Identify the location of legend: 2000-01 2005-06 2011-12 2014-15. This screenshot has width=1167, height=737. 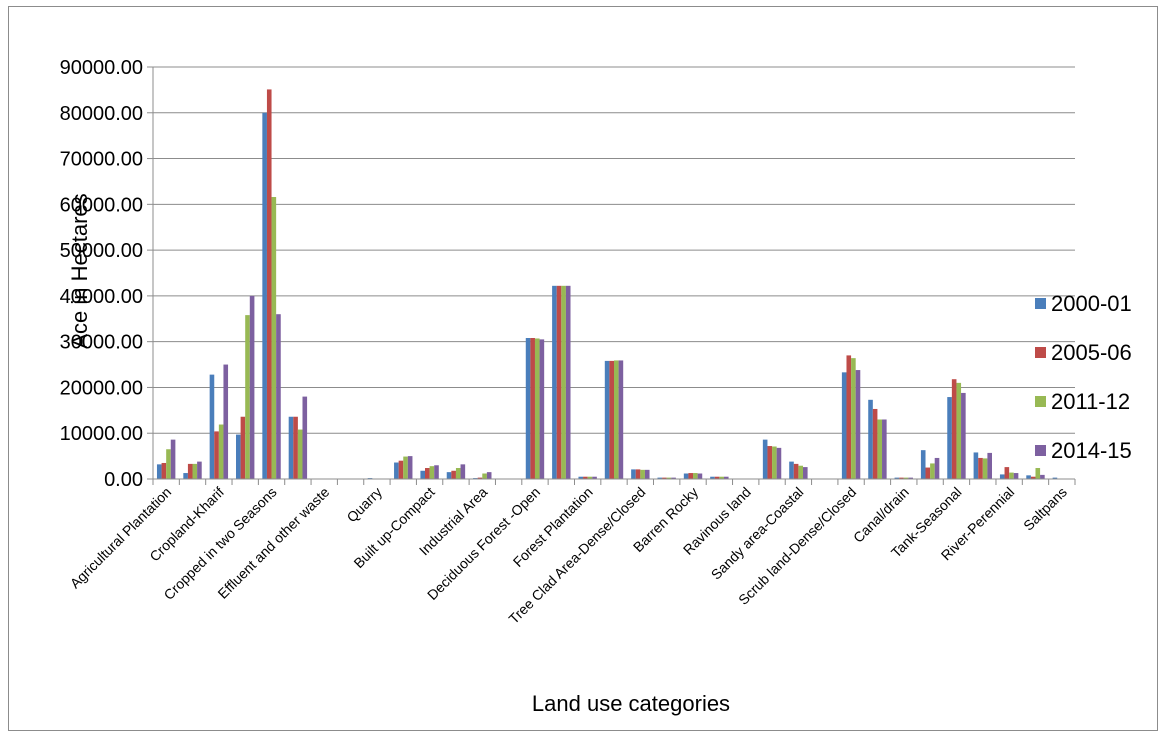
(1083, 377).